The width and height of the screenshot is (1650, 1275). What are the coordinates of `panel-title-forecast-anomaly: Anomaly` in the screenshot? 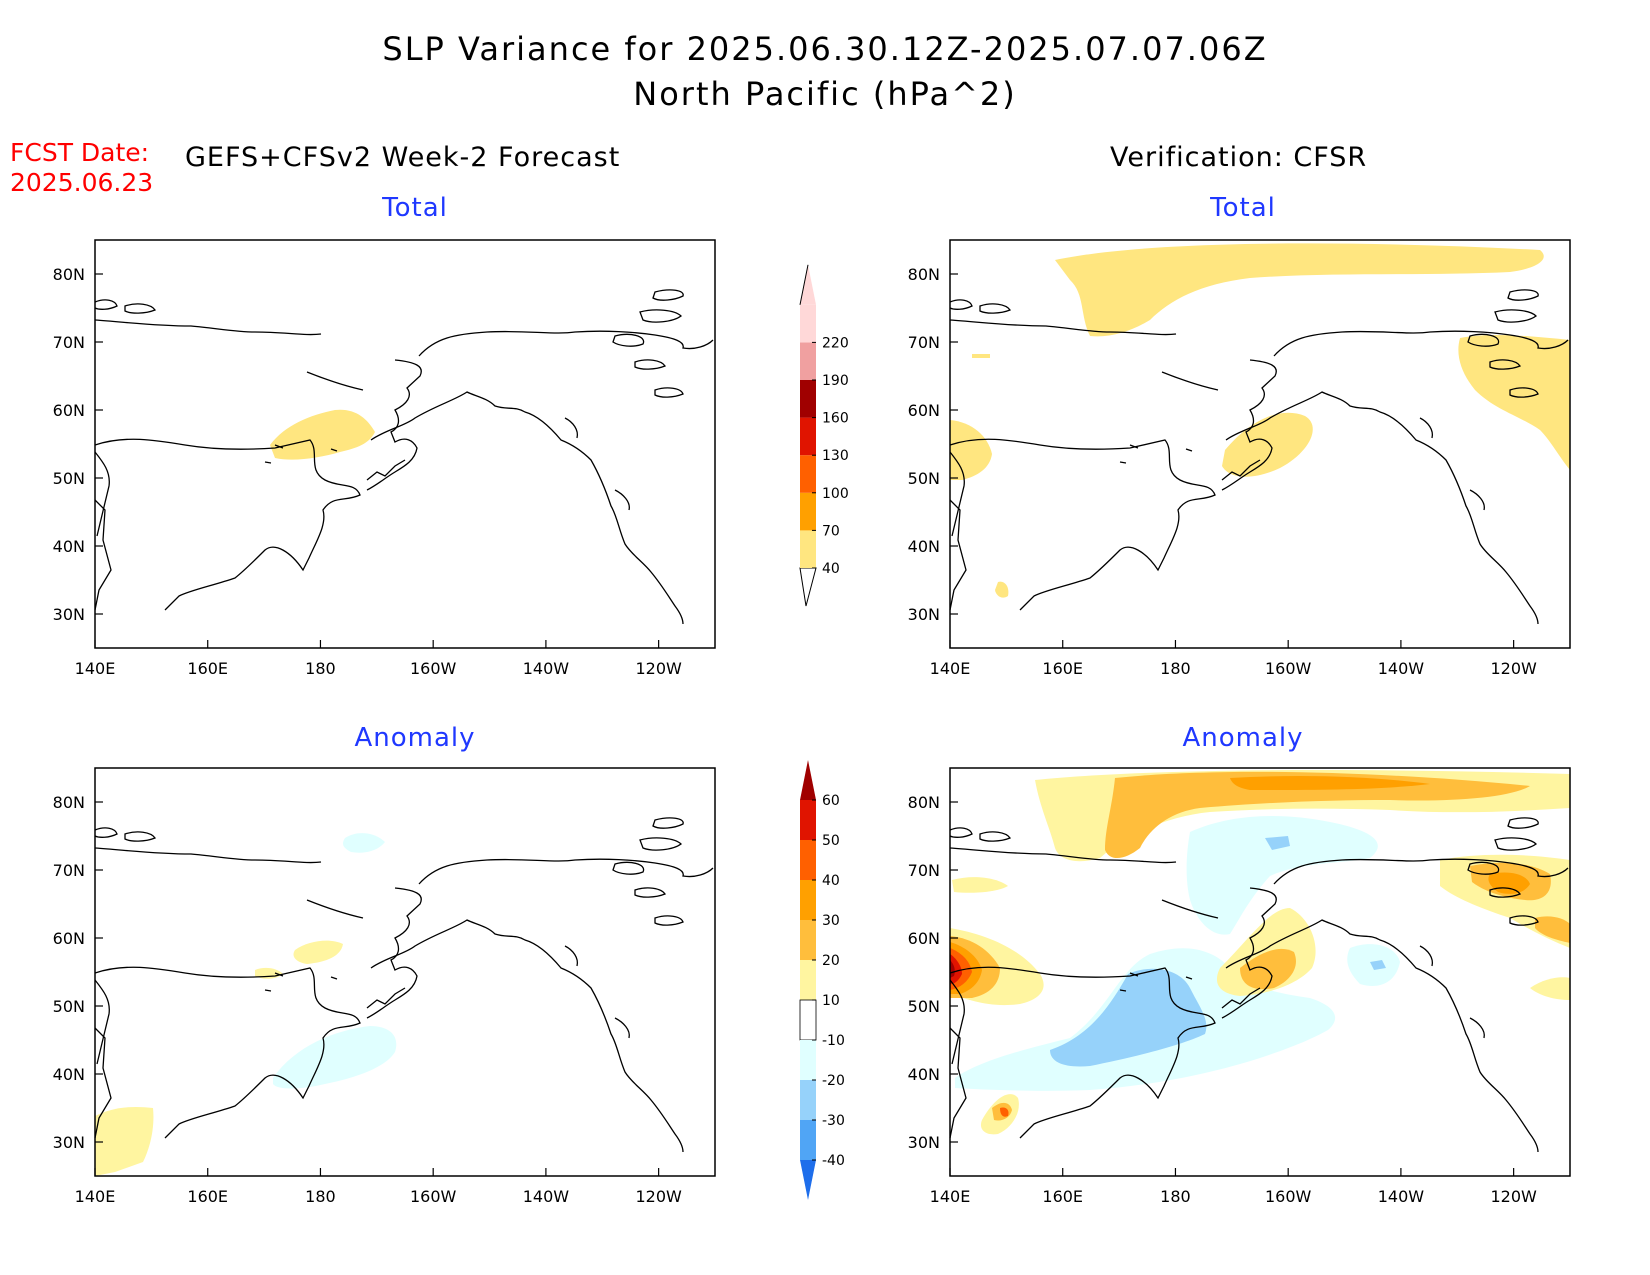 It's located at (415, 738).